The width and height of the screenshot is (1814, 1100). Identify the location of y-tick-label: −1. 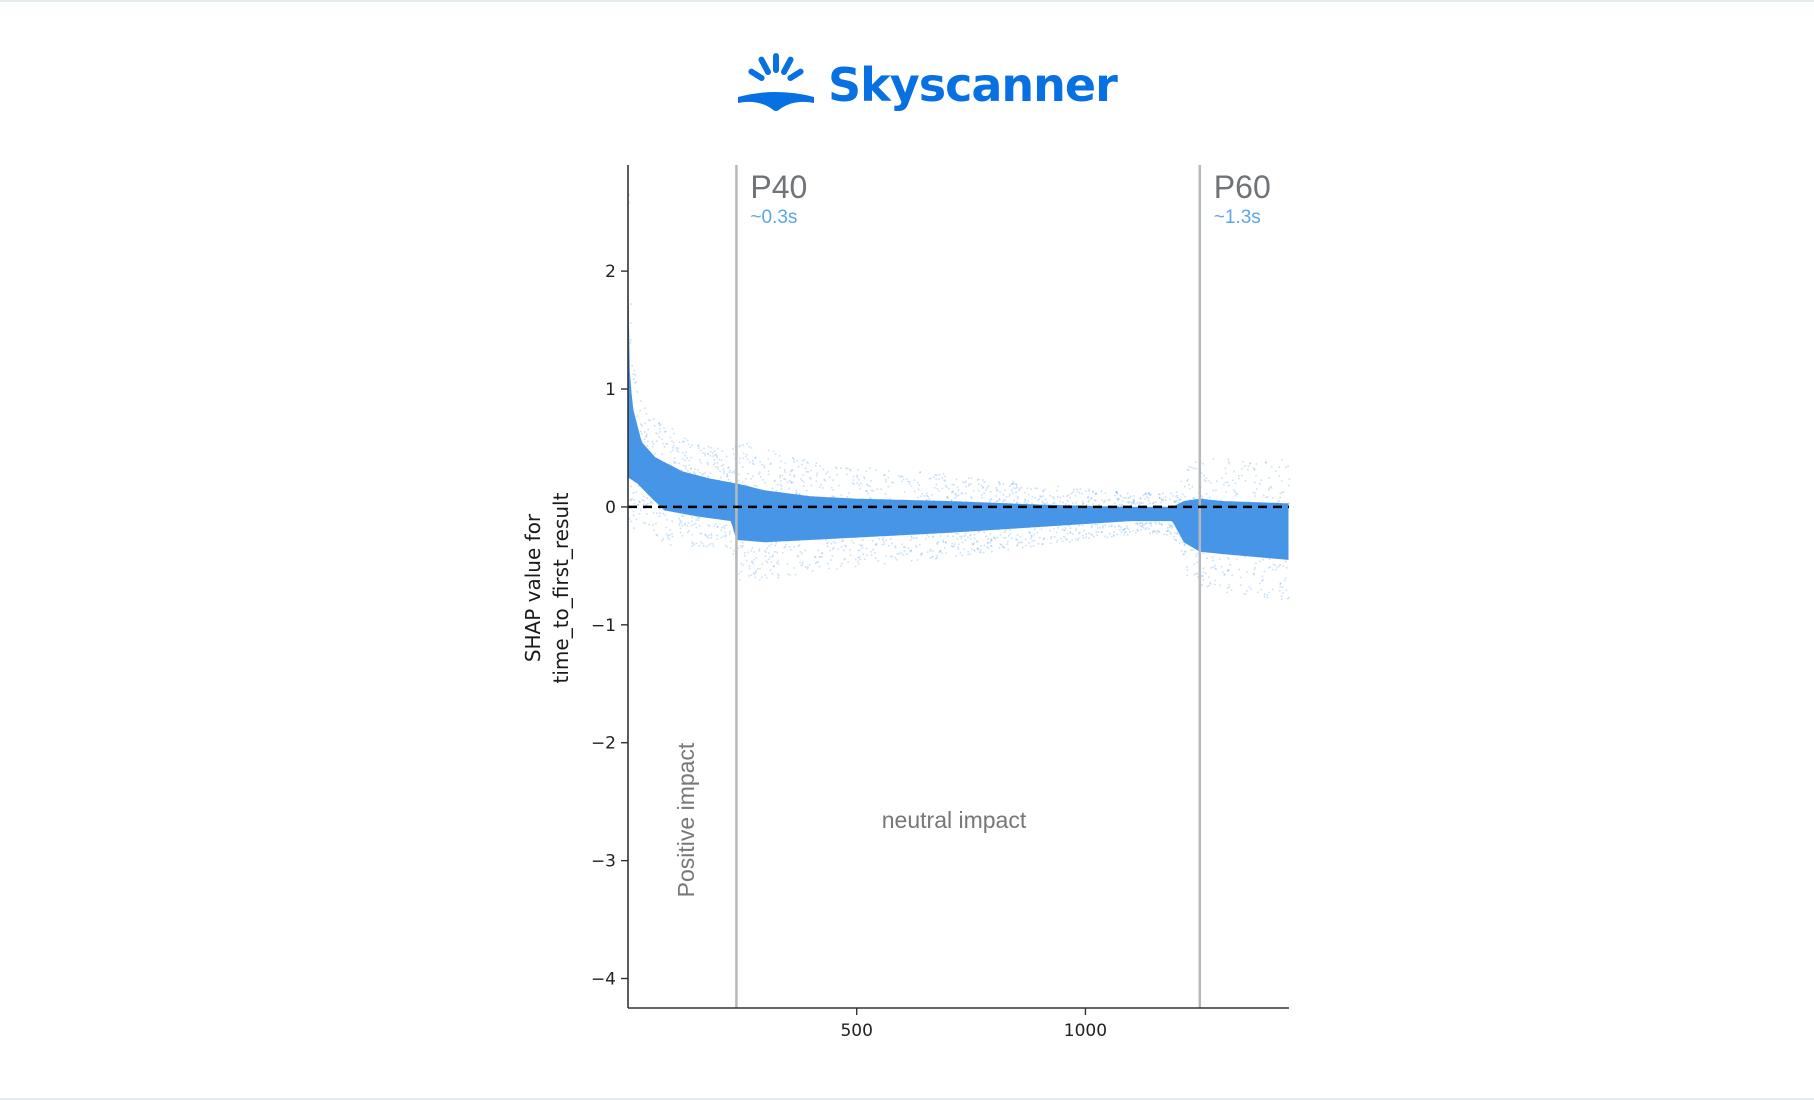
(603, 626).